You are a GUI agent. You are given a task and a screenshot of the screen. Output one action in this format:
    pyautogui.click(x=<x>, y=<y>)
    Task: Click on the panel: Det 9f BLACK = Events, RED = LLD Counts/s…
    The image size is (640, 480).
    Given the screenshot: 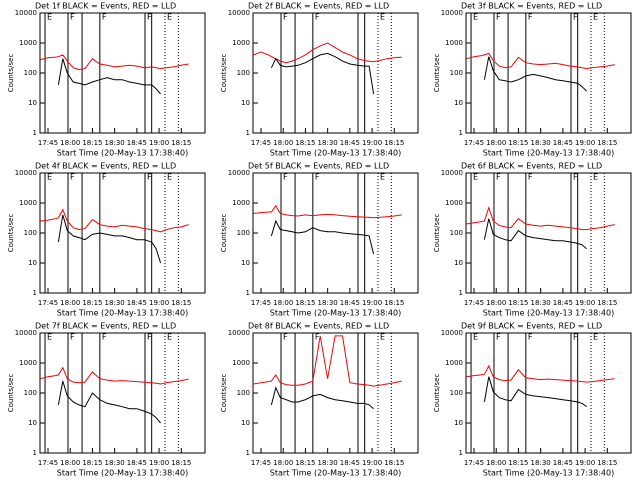 What is the action you would take?
    pyautogui.click(x=532, y=400)
    